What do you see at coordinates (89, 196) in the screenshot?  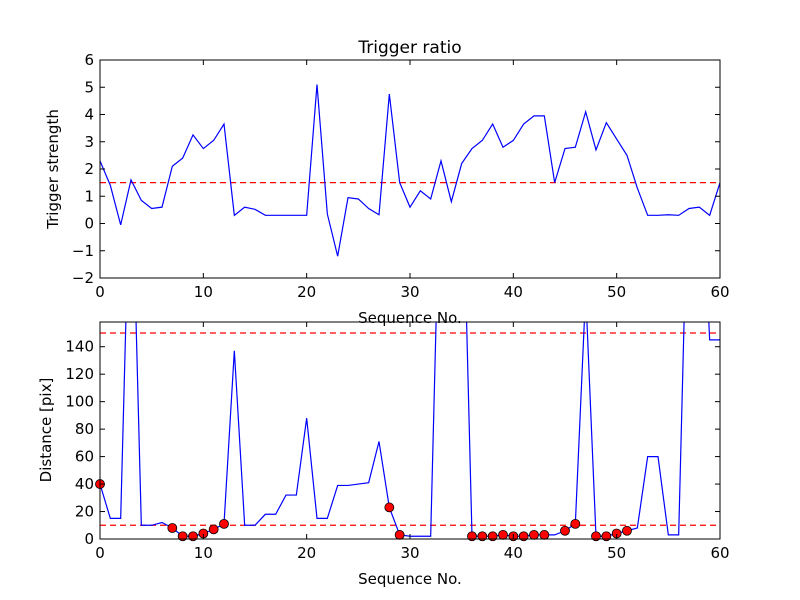 I see `y-tick-label: 1` at bounding box center [89, 196].